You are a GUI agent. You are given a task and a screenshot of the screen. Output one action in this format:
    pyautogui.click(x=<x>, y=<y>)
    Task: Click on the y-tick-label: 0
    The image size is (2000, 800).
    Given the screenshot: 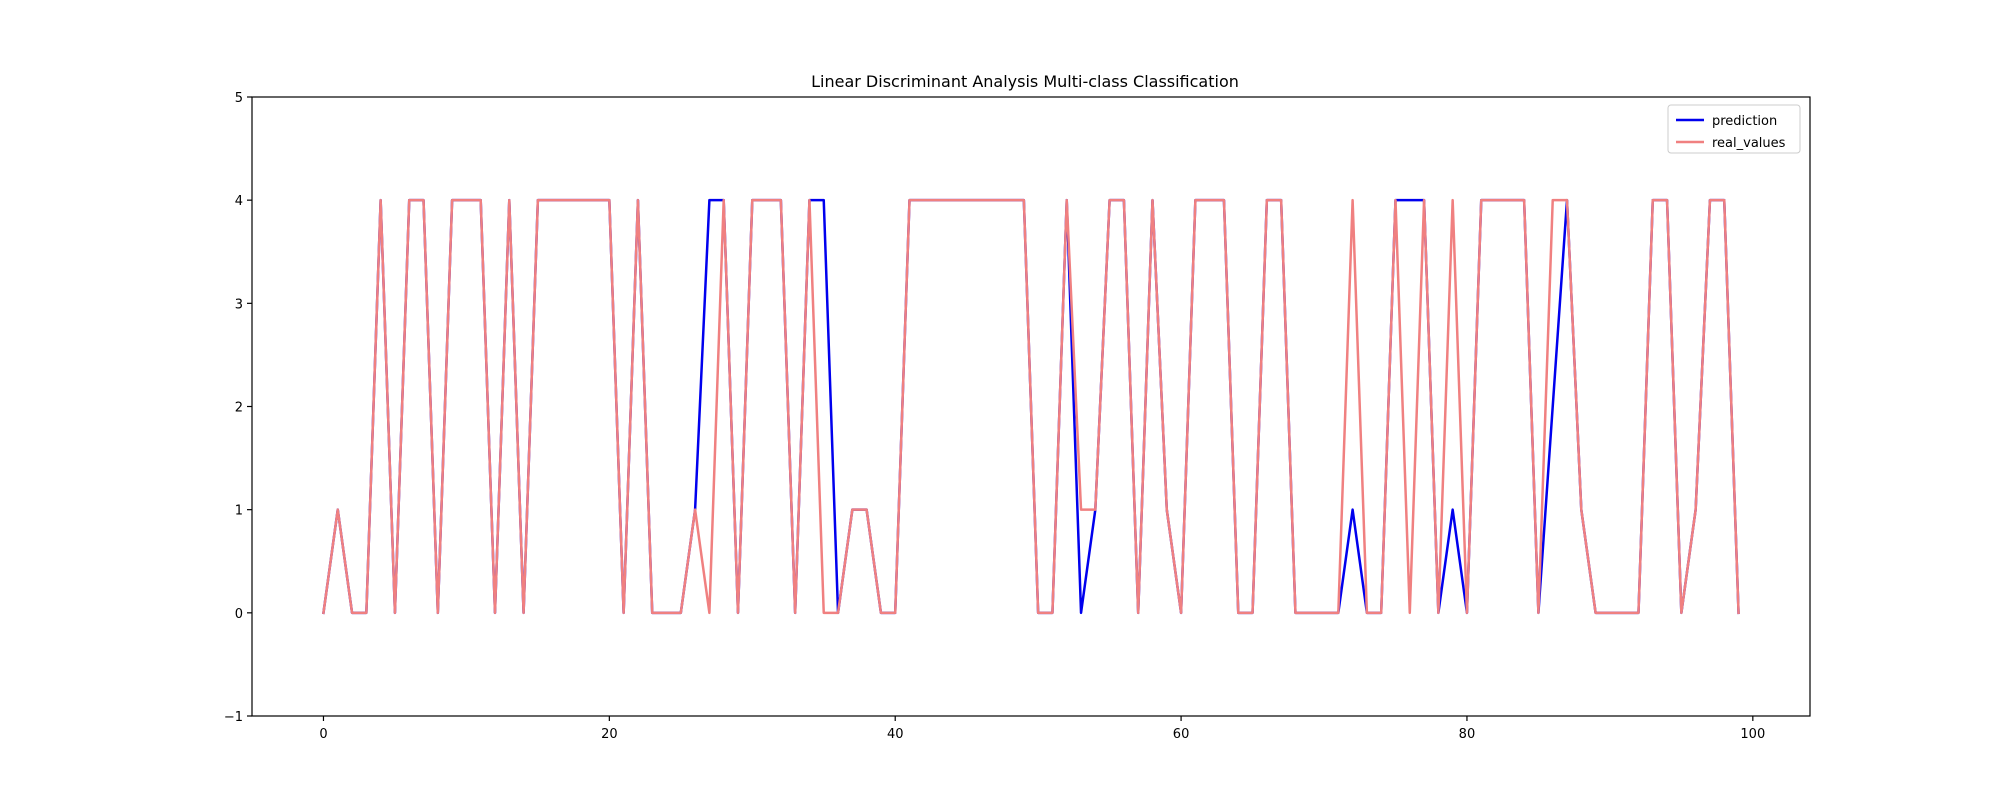 What is the action you would take?
    pyautogui.click(x=239, y=614)
    